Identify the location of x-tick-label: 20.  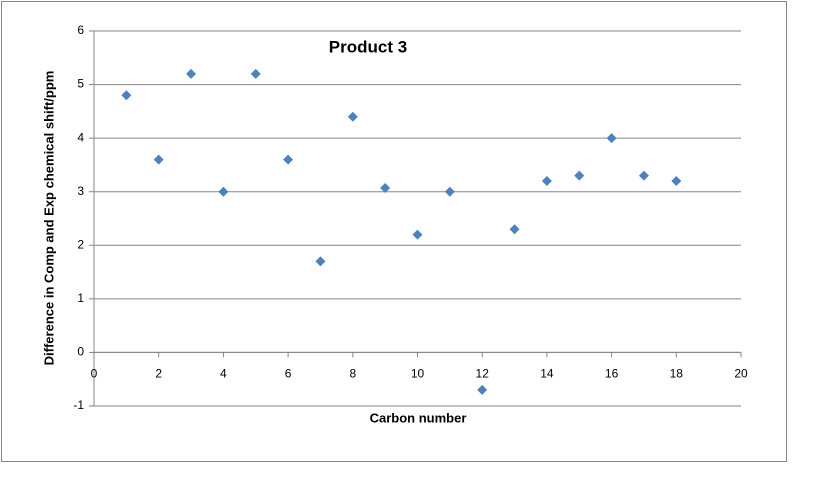
(741, 374).